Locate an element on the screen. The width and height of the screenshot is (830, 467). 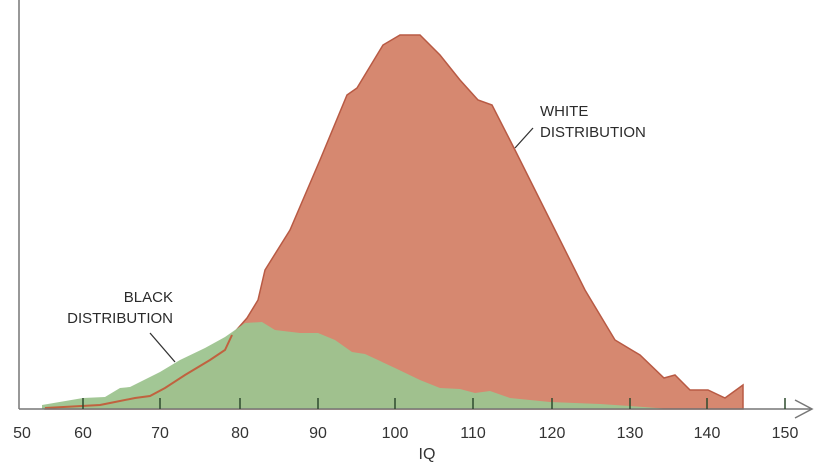
tick-label: 80 is located at coordinates (240, 433).